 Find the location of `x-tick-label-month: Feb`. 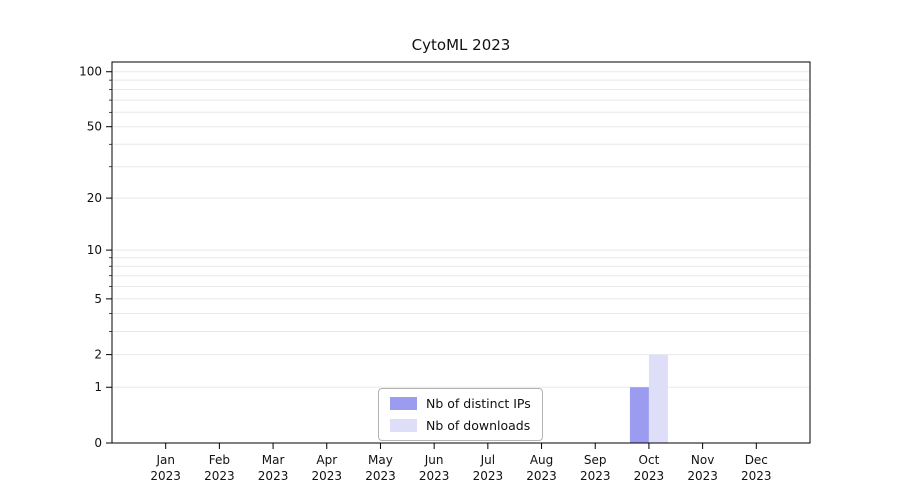

x-tick-label-month: Feb is located at coordinates (219, 460).